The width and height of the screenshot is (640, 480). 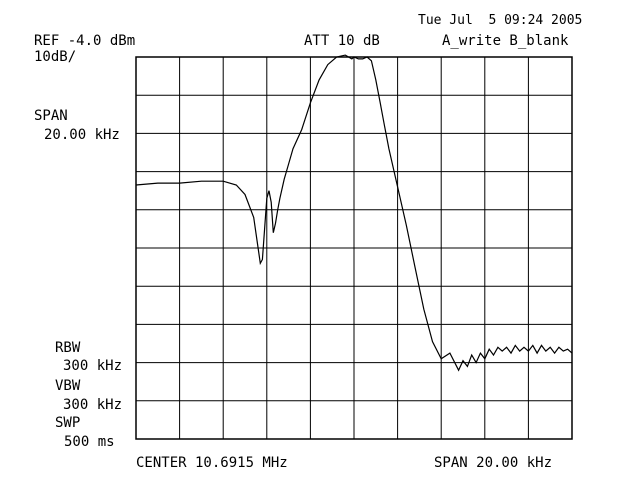 What do you see at coordinates (55, 57) in the screenshot?
I see `scale-label: 10dB/` at bounding box center [55, 57].